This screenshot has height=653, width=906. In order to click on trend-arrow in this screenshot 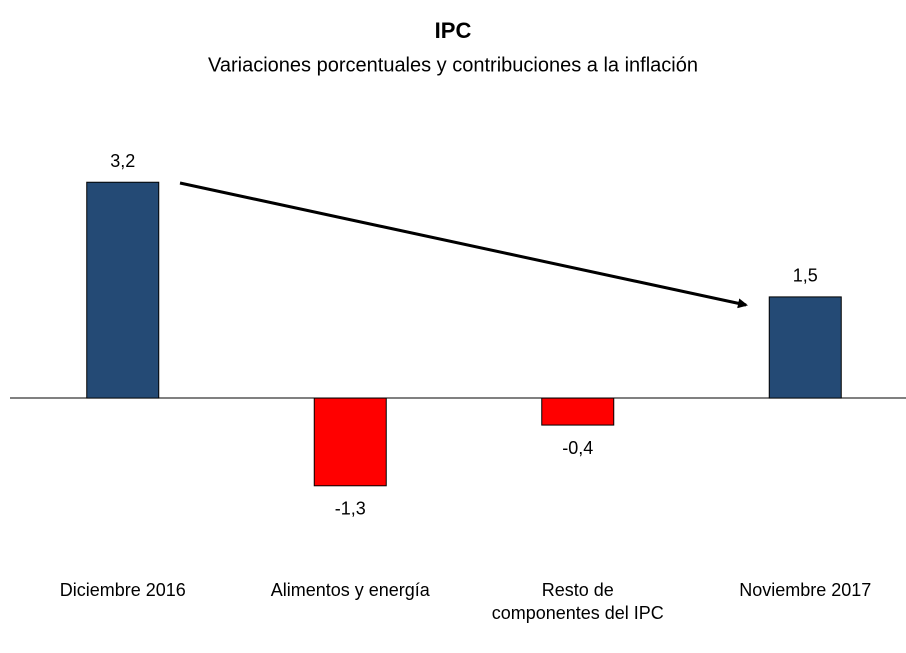, I will do `click(463, 245)`.